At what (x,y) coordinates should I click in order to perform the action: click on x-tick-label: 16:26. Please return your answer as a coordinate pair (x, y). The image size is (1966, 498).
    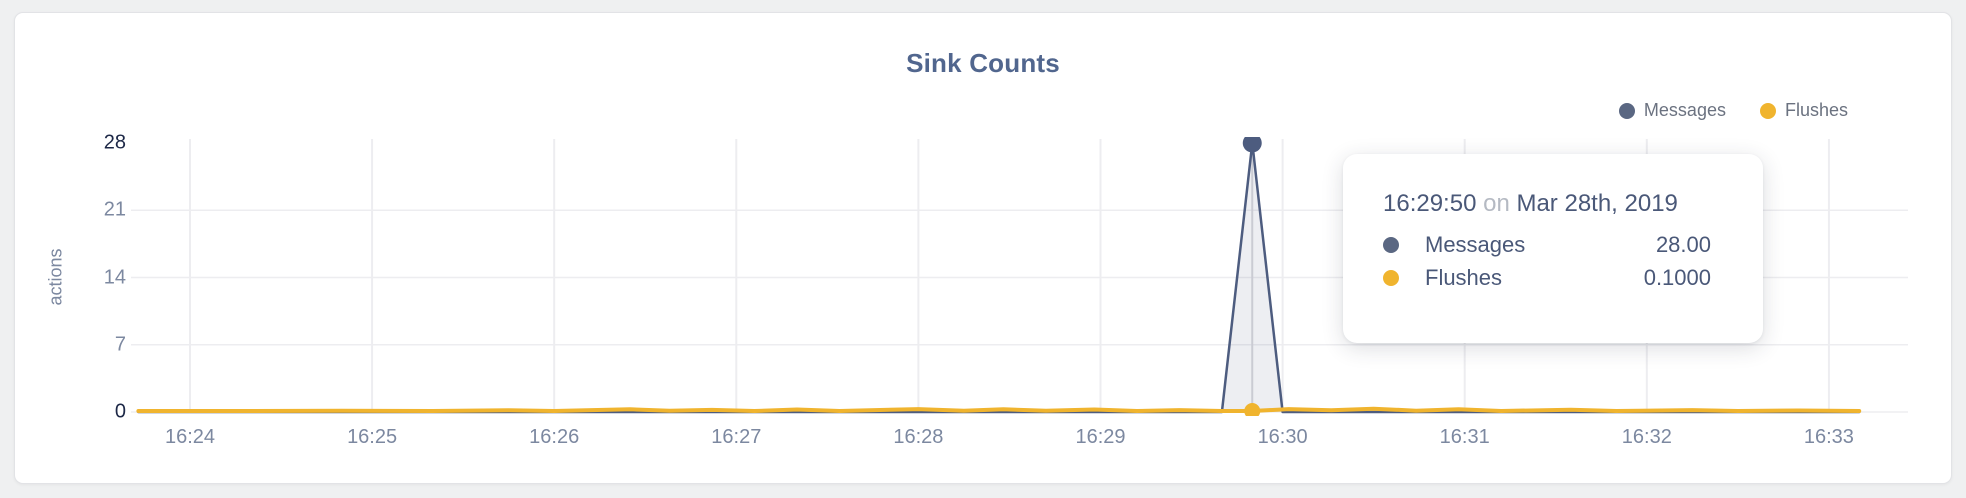
    Looking at the image, I should click on (554, 437).